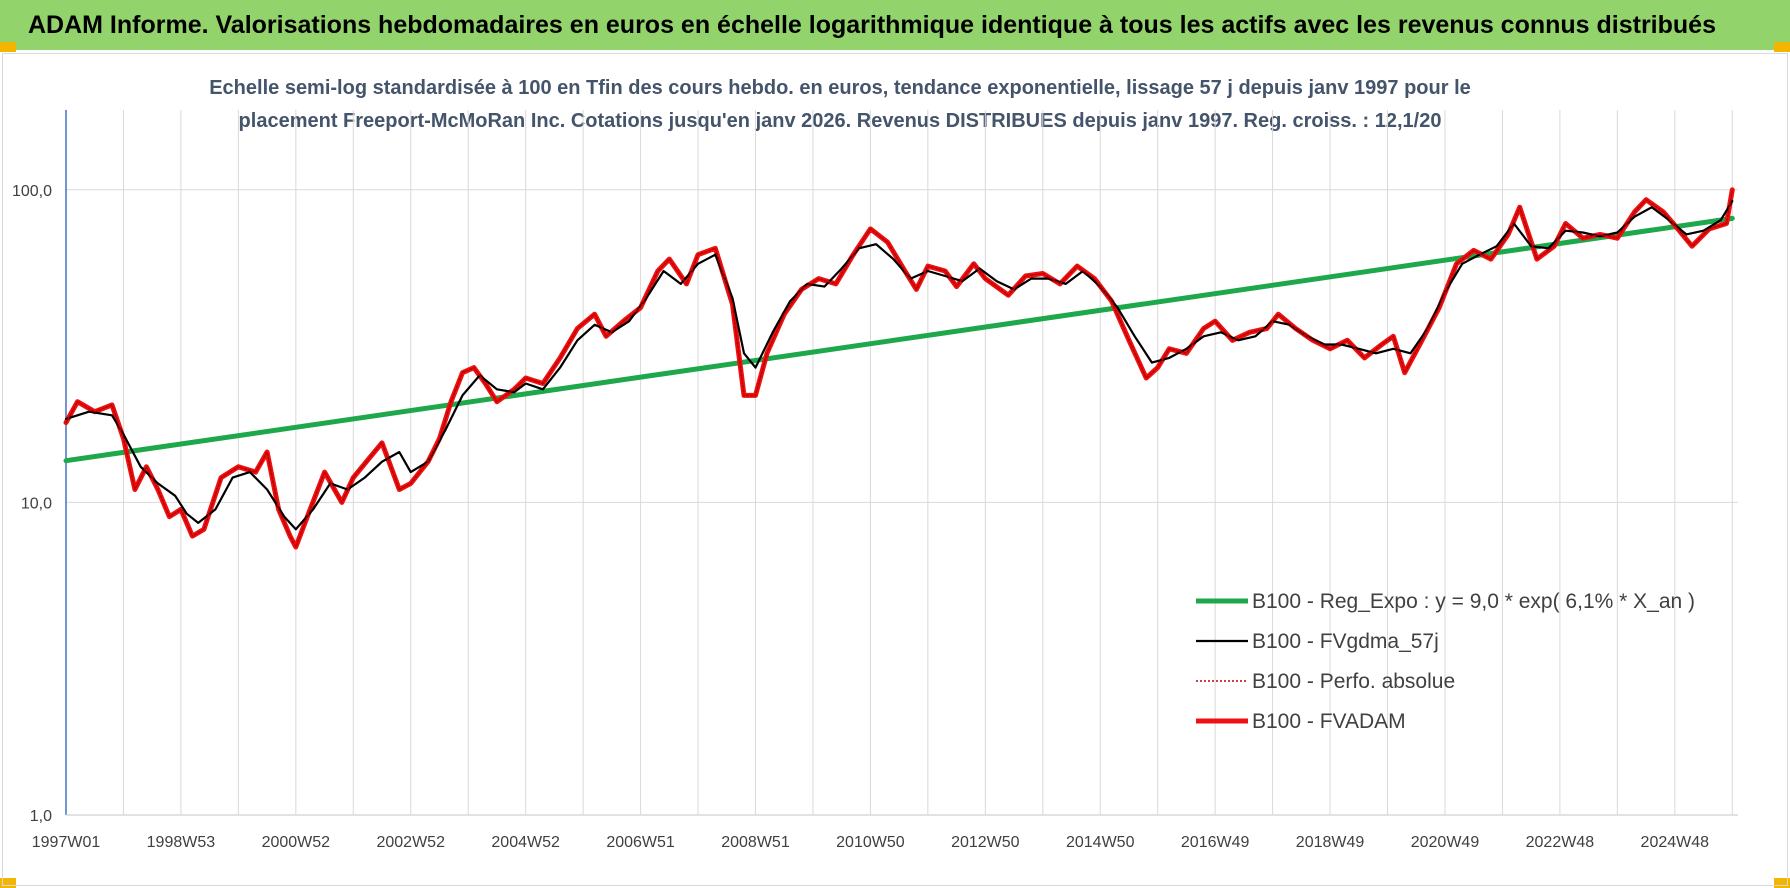 The height and width of the screenshot is (888, 1790). Describe the element at coordinates (32, 191) in the screenshot. I see `y-tick-label: 100,0` at that location.